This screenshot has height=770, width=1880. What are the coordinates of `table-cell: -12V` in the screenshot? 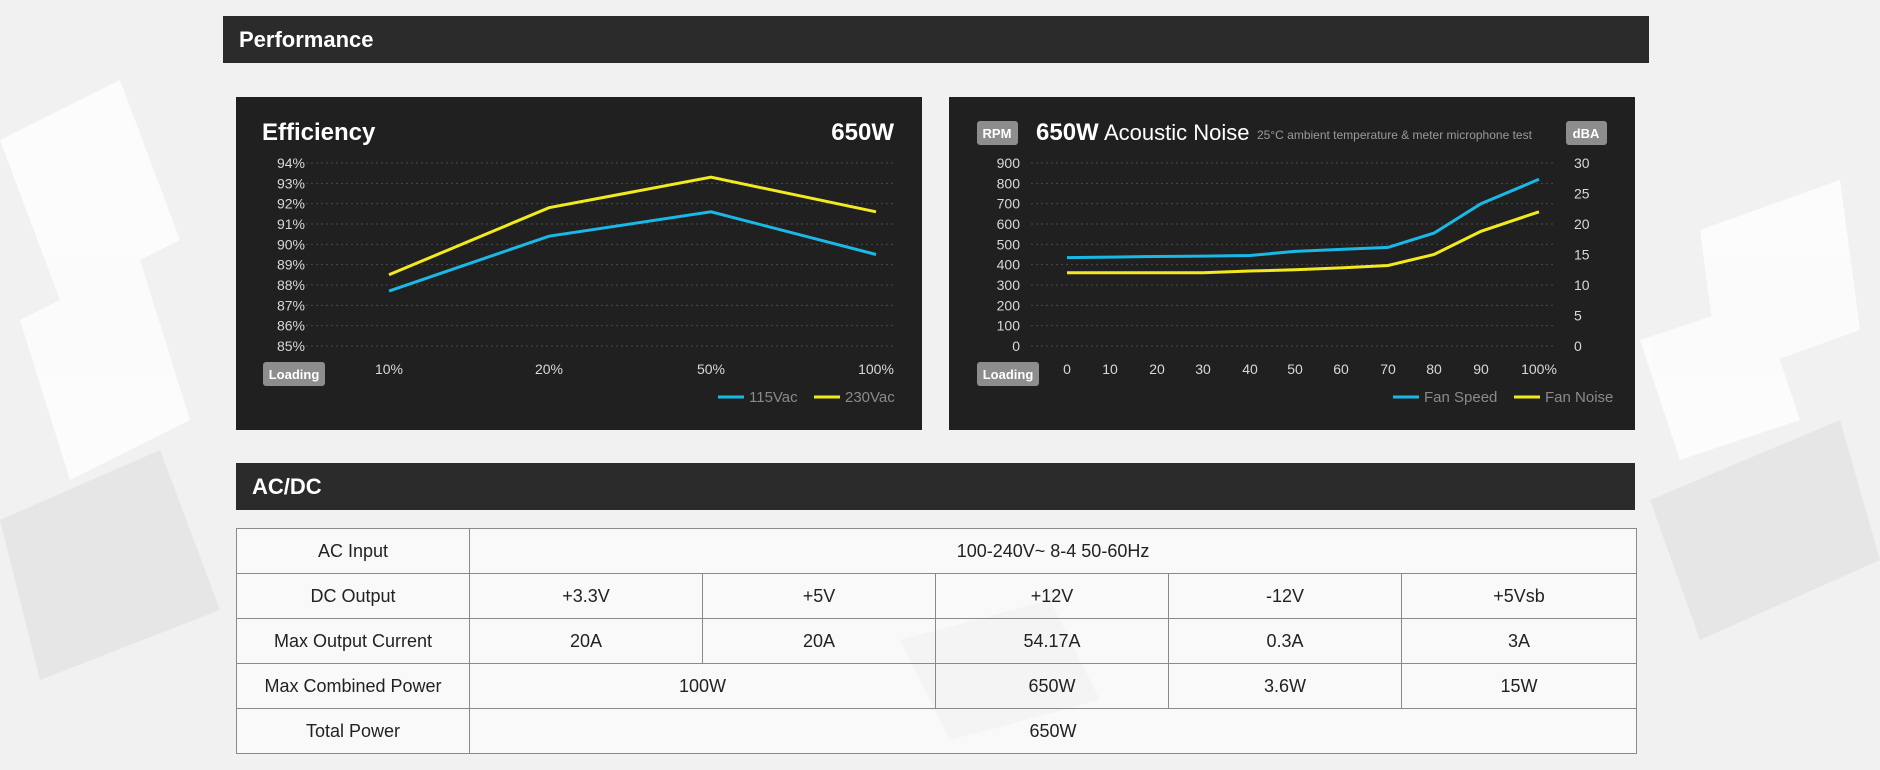 It's located at (1285, 596).